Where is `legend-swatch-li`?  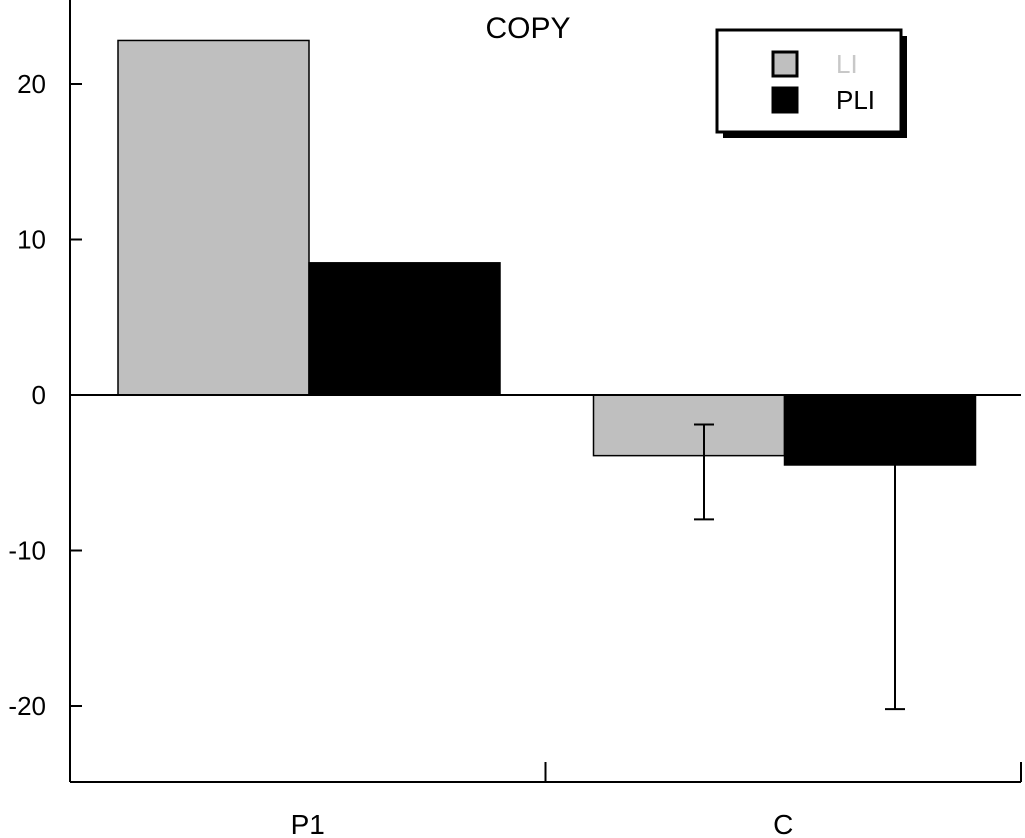 legend-swatch-li is located at coordinates (785, 64).